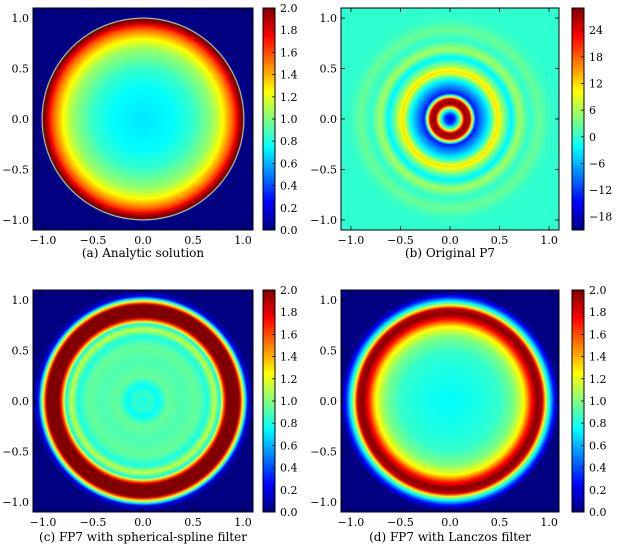 This screenshot has height=553, width=624. I want to click on colorbar-tick-label: 0.2, so click(289, 208).